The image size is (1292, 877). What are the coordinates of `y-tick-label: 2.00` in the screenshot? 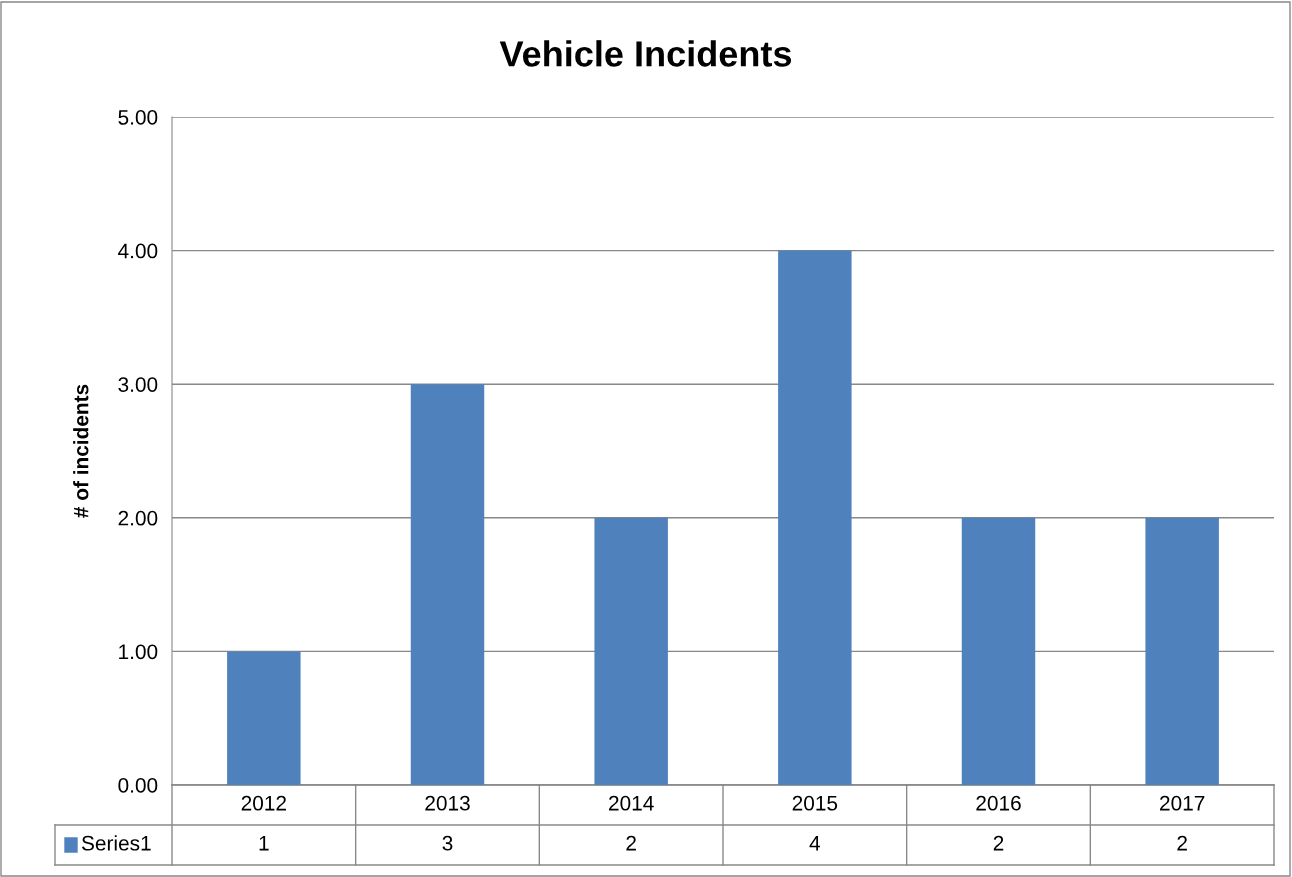 It's located at (138, 518).